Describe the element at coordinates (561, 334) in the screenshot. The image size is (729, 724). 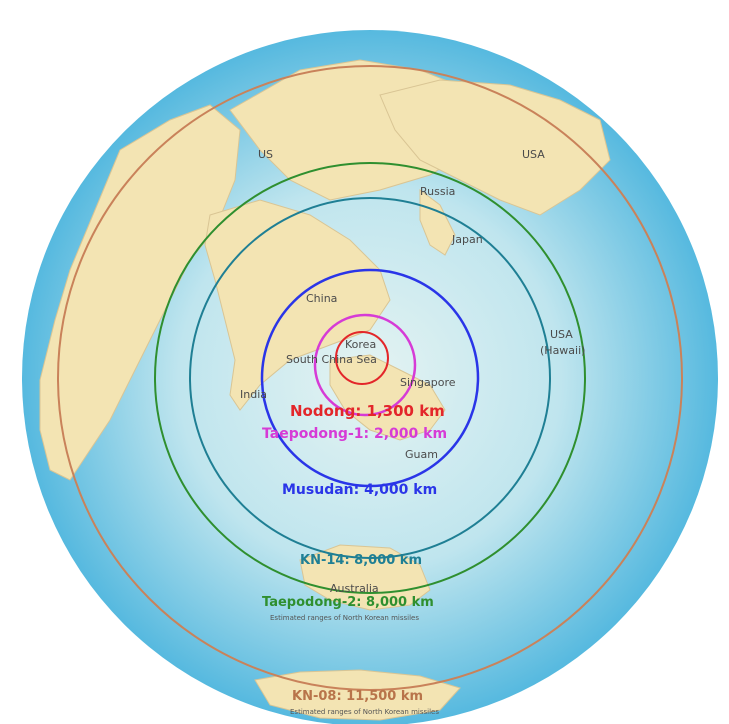
I see `place-label-usa-hawaii: USA` at that location.